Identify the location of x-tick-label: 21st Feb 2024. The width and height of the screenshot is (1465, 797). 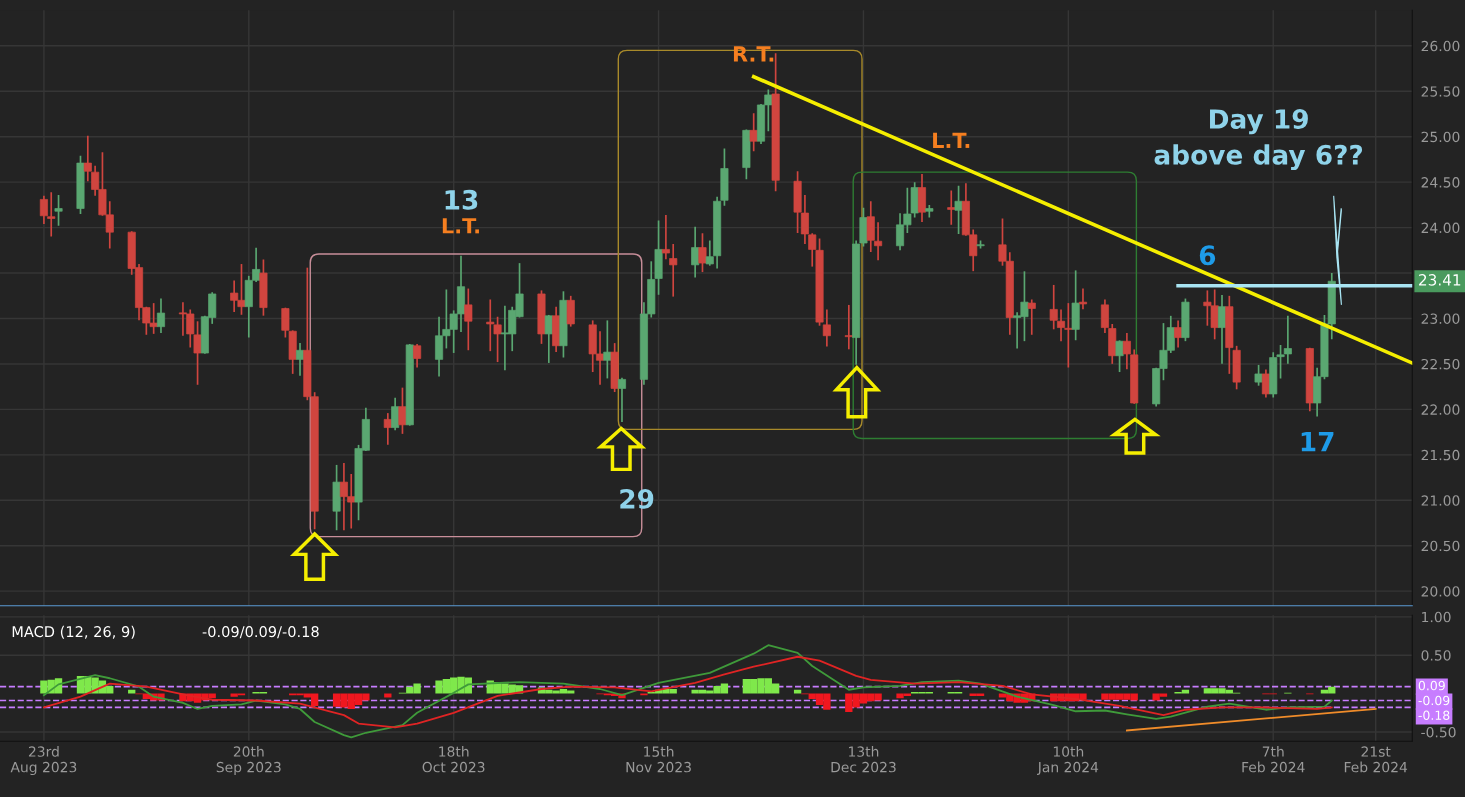
(1376, 759).